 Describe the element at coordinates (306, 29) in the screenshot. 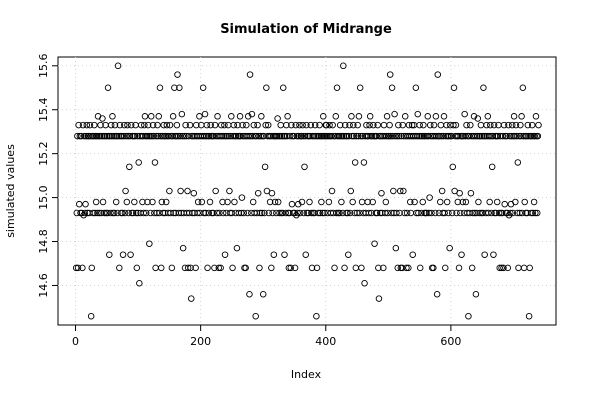

I see `chart-title: Simulation of Midrange` at that location.